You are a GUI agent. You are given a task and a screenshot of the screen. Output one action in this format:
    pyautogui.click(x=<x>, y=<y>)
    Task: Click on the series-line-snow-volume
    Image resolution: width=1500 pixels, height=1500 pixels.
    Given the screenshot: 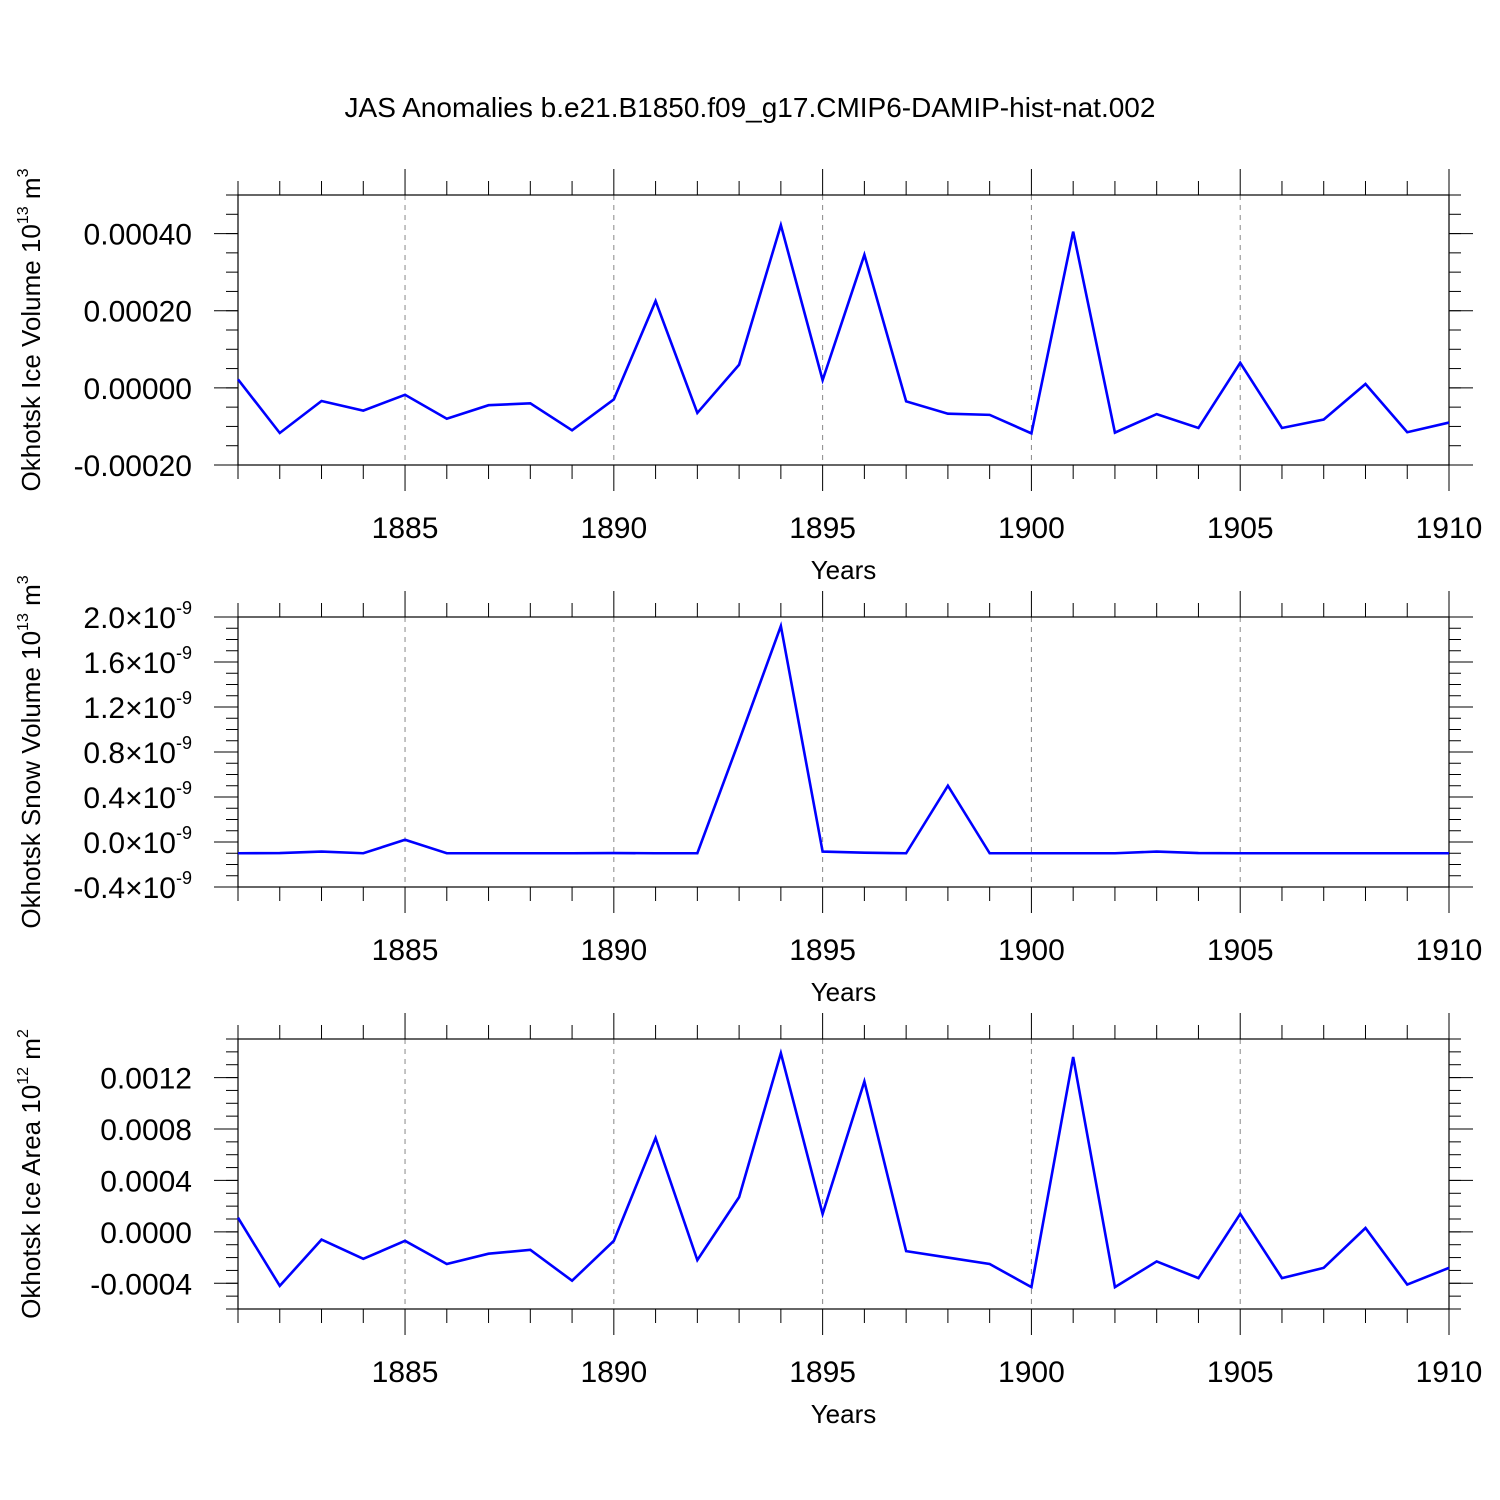 What is the action you would take?
    pyautogui.click(x=843, y=738)
    